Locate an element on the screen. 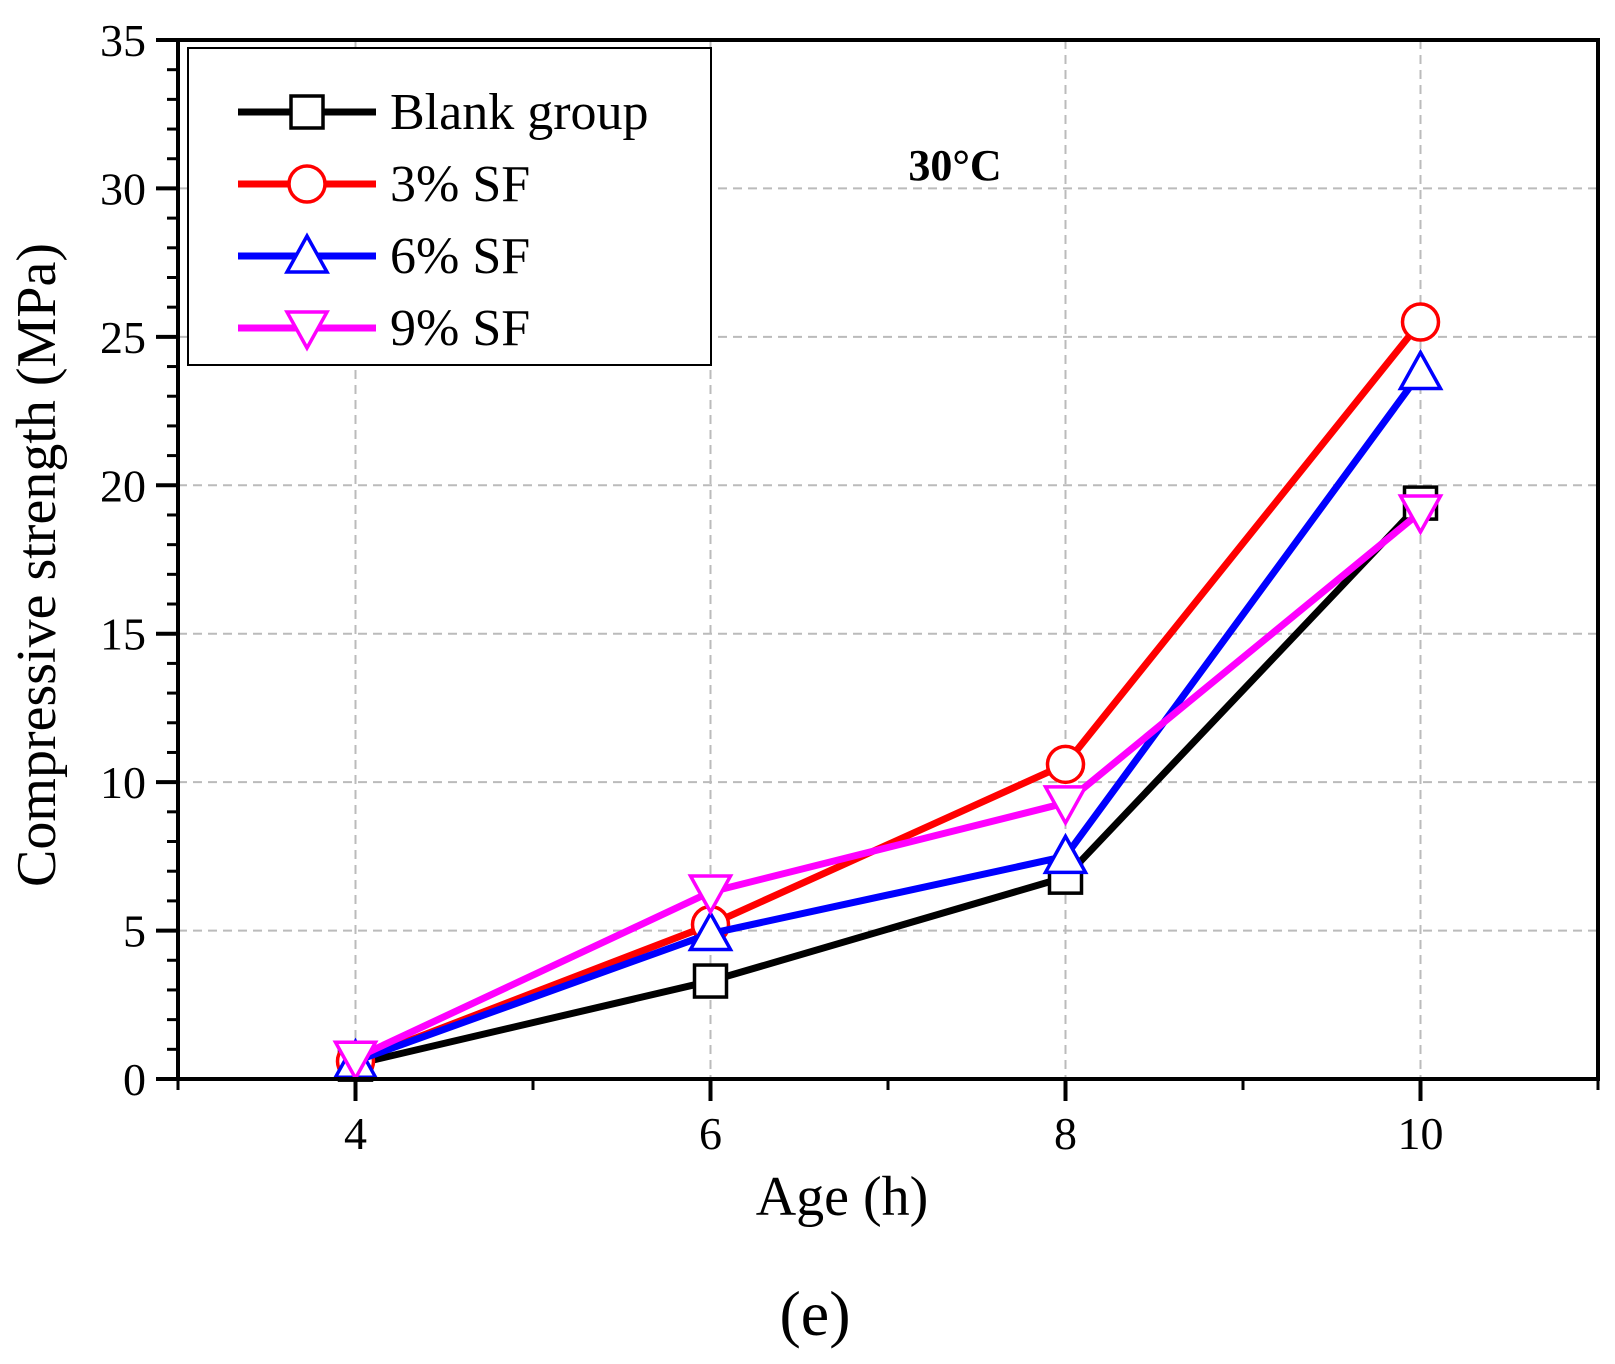  legend: Blank group 3% SF 6% SF 9% SF is located at coordinates (449, 206).